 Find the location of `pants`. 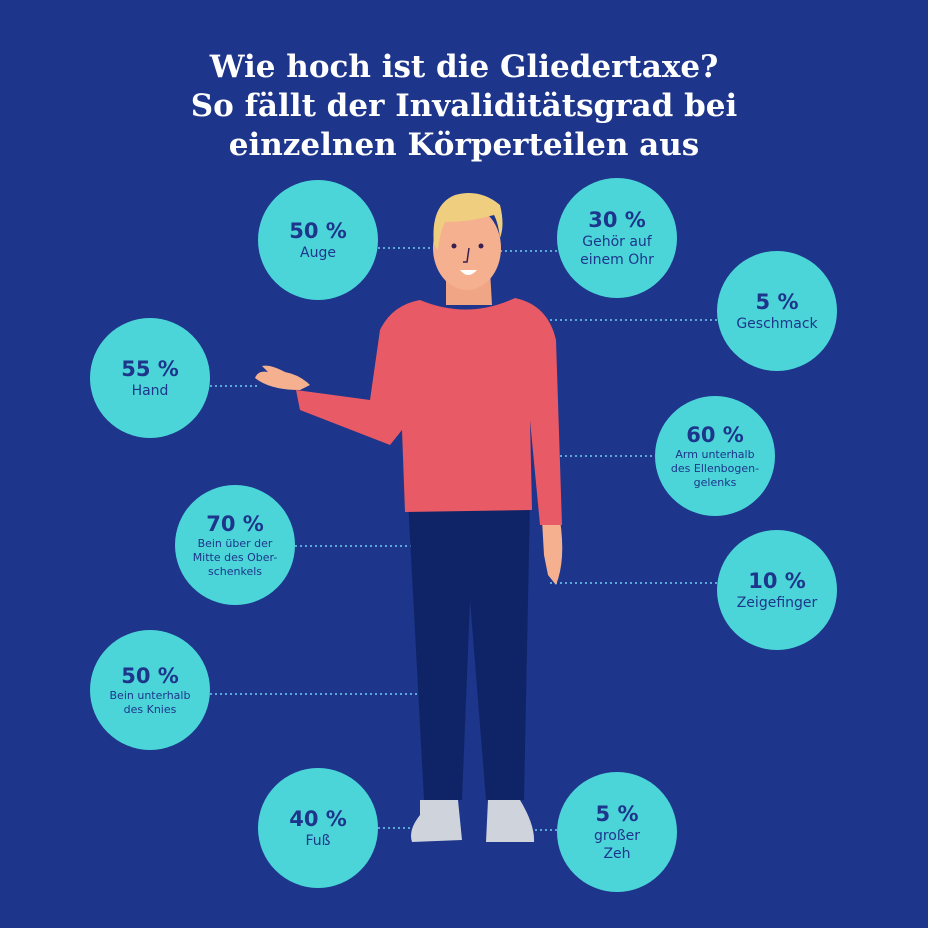

pants is located at coordinates (469, 650).